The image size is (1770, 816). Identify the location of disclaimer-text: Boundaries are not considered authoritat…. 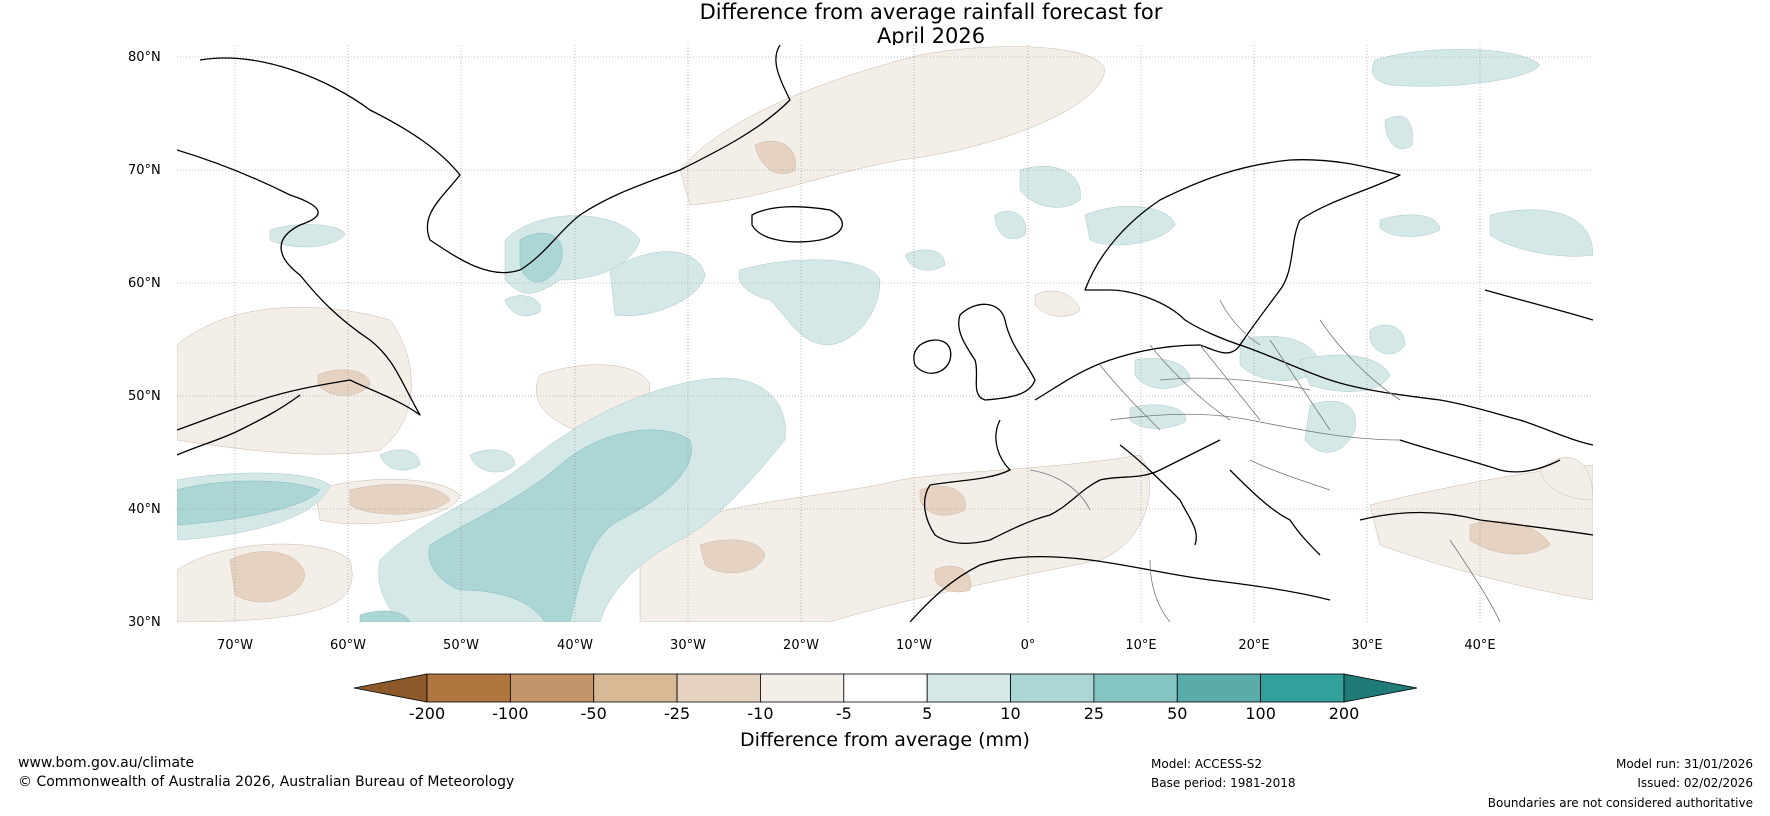
(1620, 803).